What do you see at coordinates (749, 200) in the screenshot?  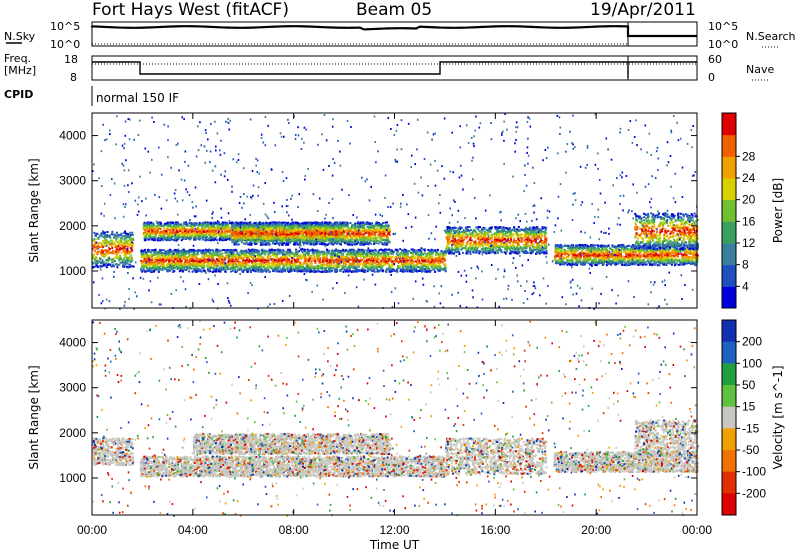 I see `colorbar-tick-label: 20` at bounding box center [749, 200].